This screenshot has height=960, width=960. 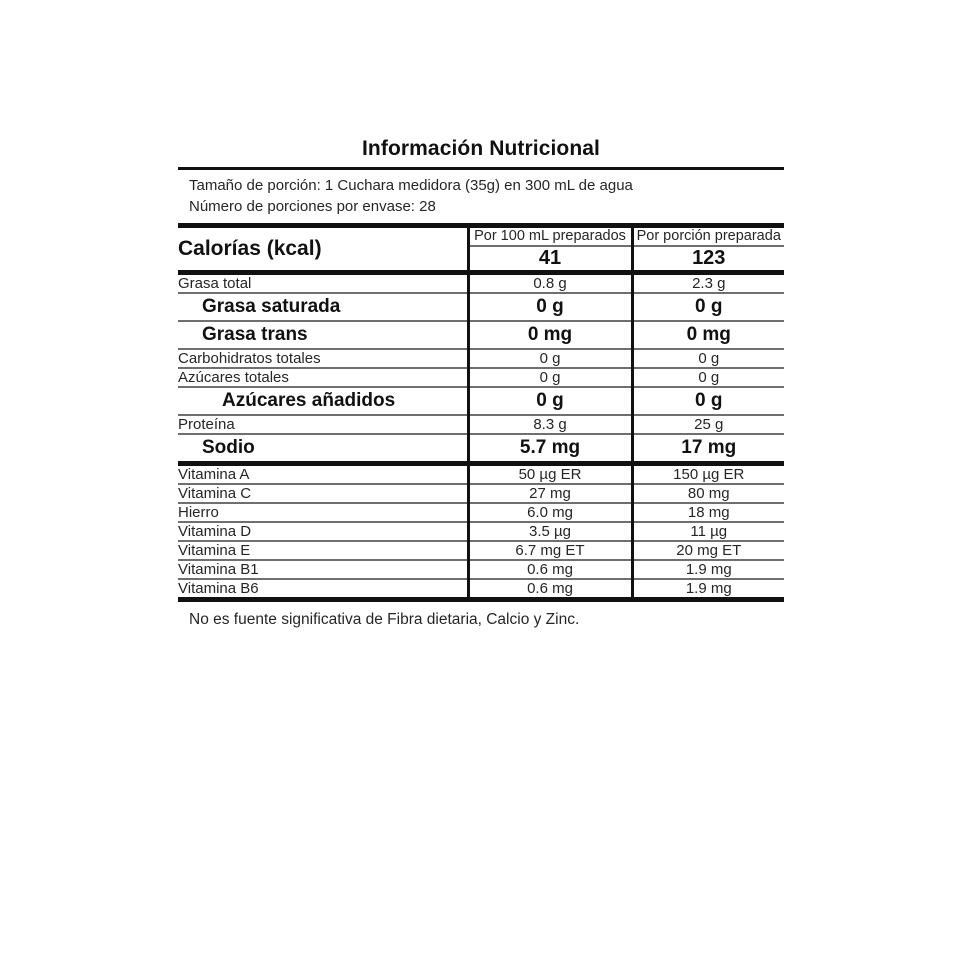 What do you see at coordinates (323, 587) in the screenshot?
I see `nutrient-name: Vitamina B6` at bounding box center [323, 587].